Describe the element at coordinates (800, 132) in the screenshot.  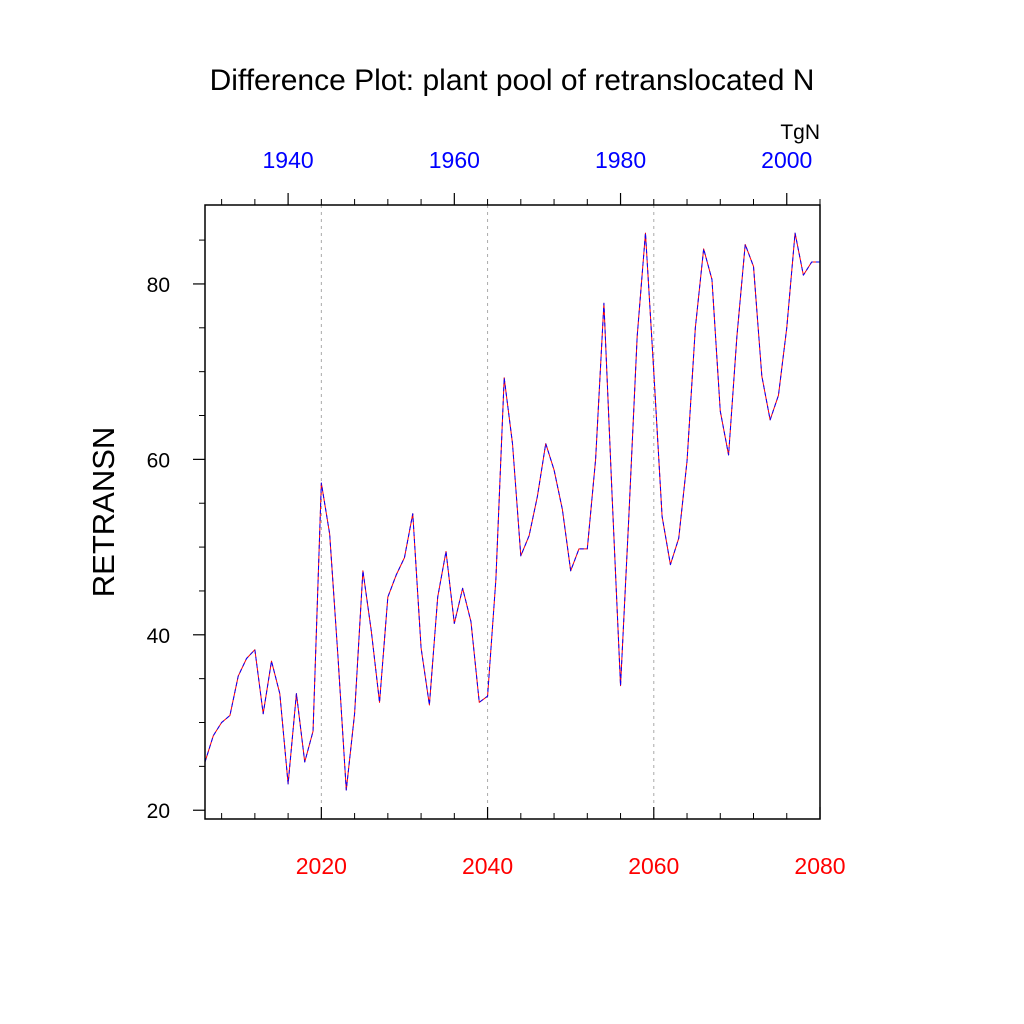
I see `units-label: TgN` at that location.